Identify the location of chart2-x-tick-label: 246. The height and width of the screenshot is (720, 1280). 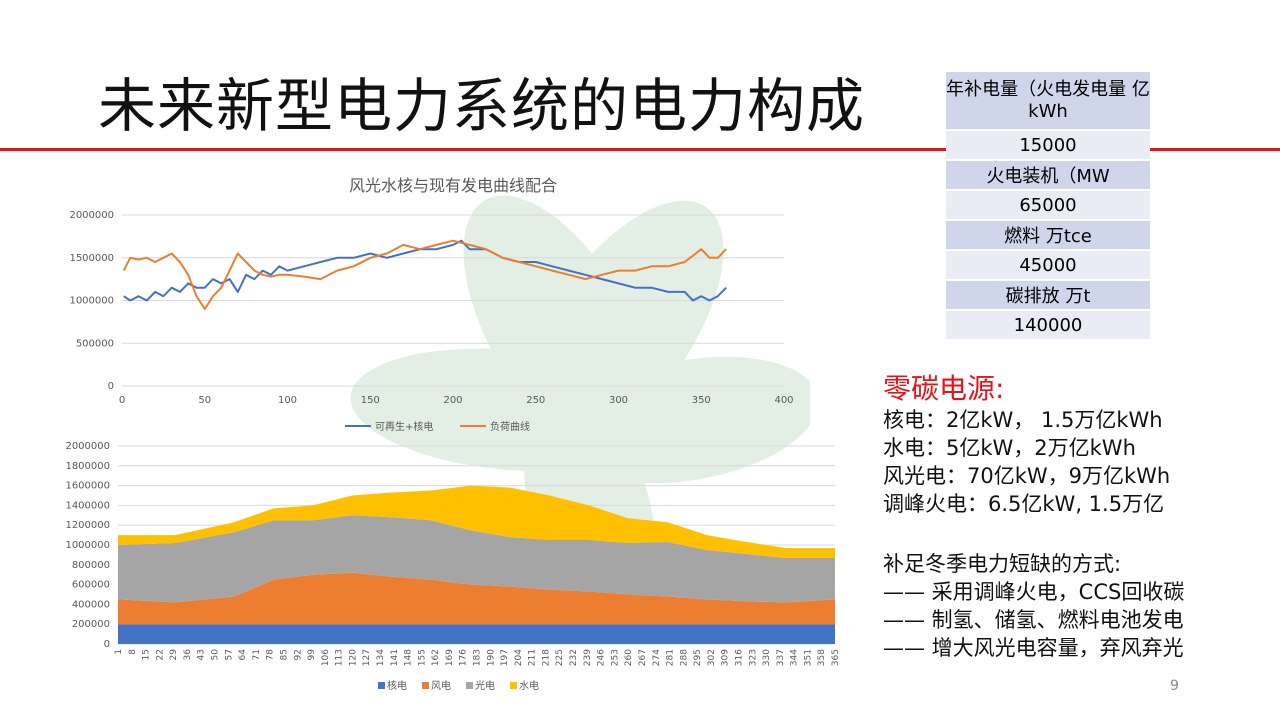
(602, 657).